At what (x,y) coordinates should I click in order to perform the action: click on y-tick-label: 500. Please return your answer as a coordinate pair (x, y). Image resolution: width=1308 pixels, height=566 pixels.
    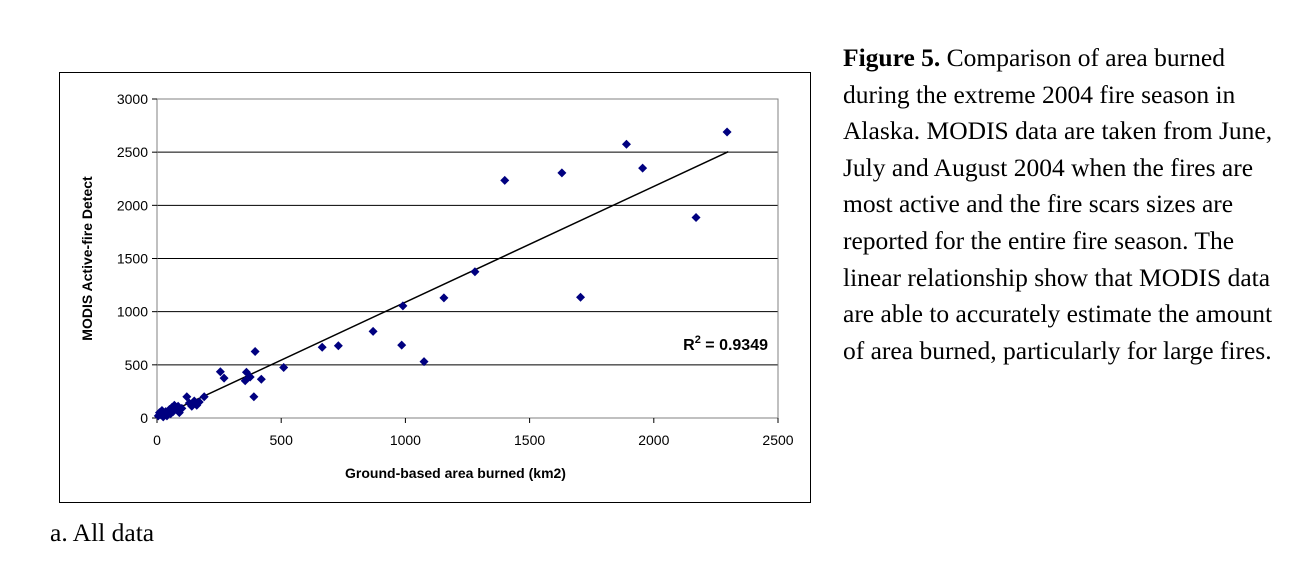
    Looking at the image, I should click on (137, 365).